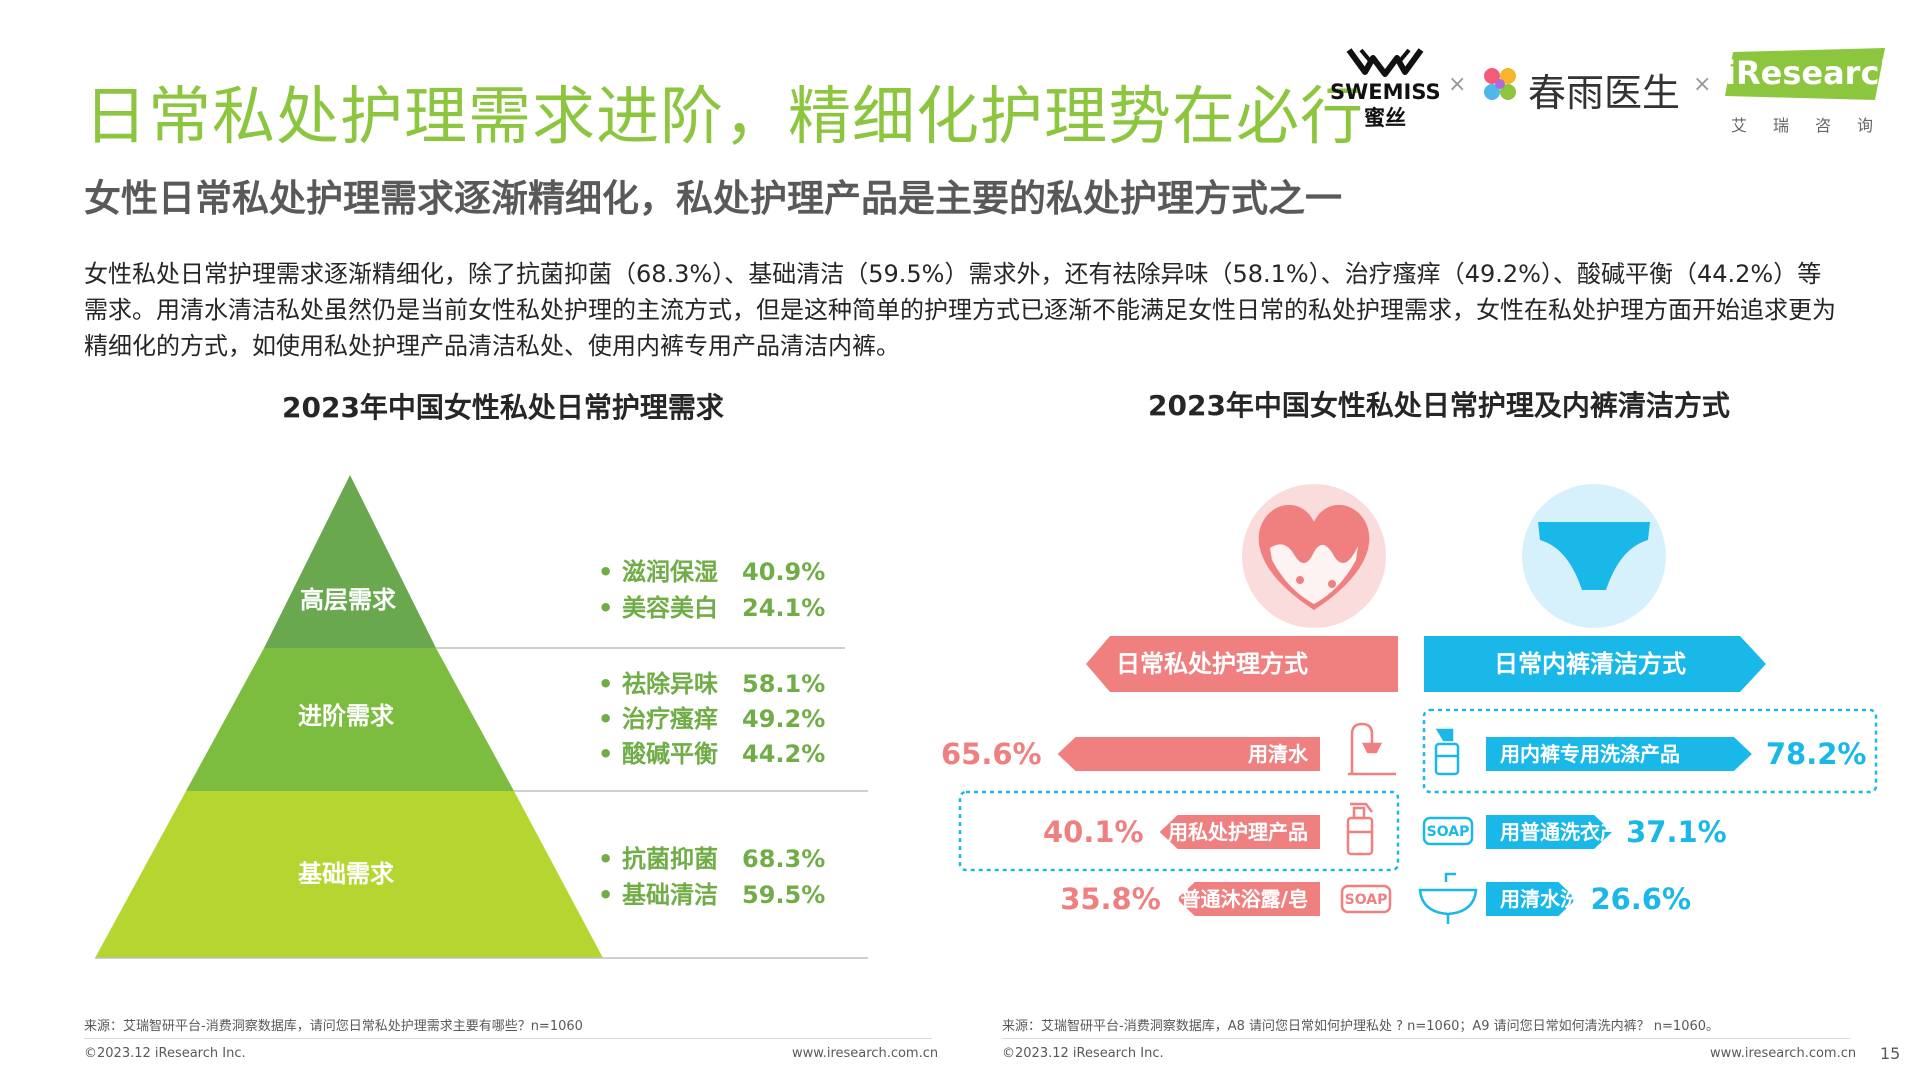  I want to click on need-value: 49.2%, so click(784, 719).